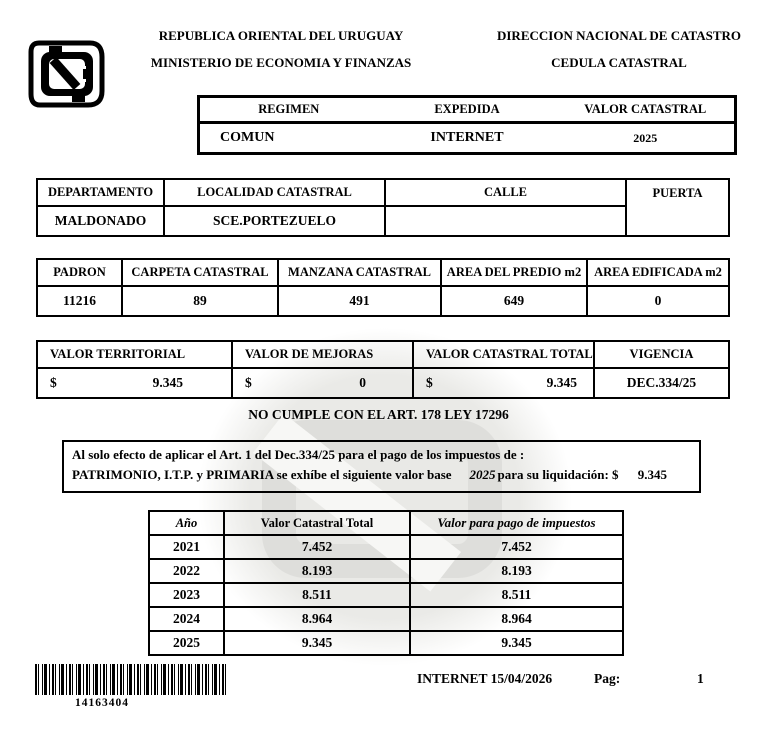 The width and height of the screenshot is (757, 737). What do you see at coordinates (513, 301) in the screenshot?
I see `area-predio-value: 649` at bounding box center [513, 301].